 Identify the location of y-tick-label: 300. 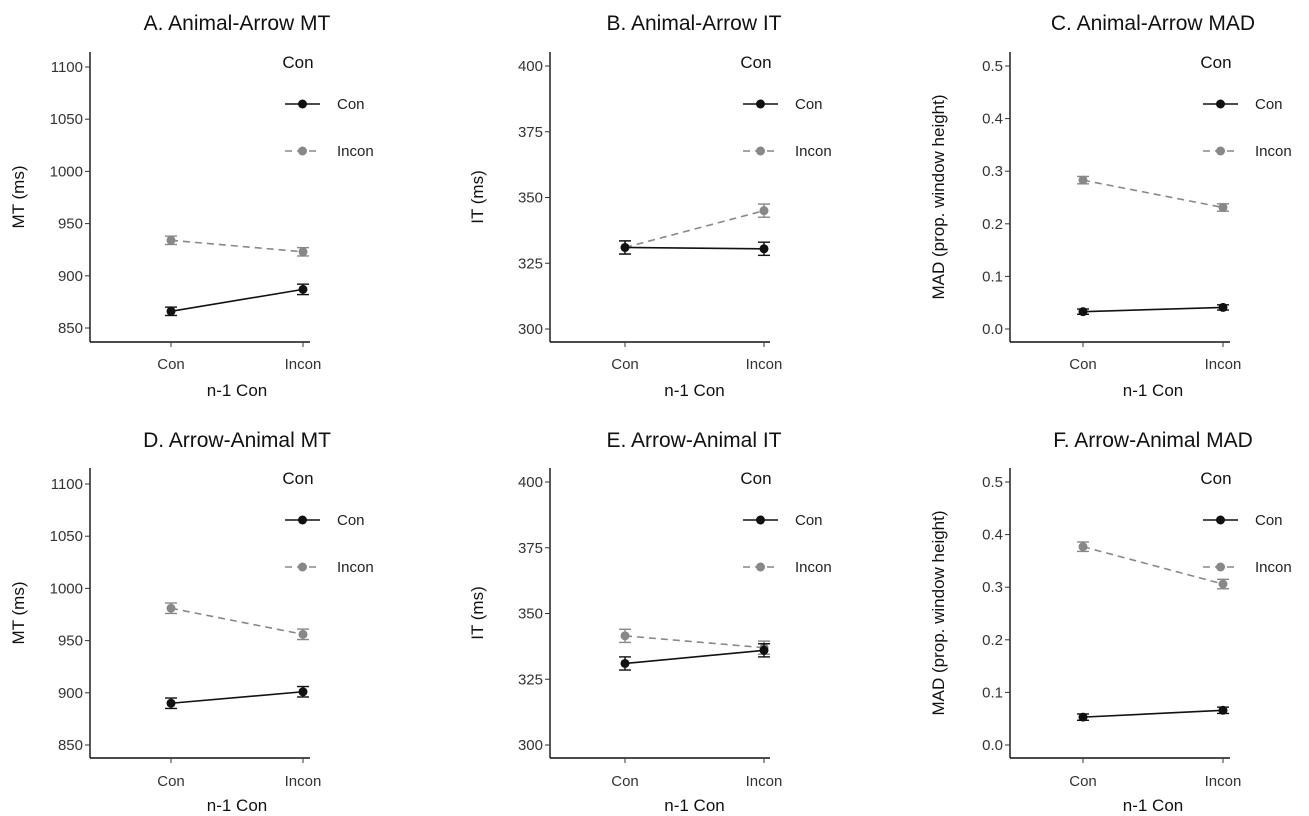
(530, 329).